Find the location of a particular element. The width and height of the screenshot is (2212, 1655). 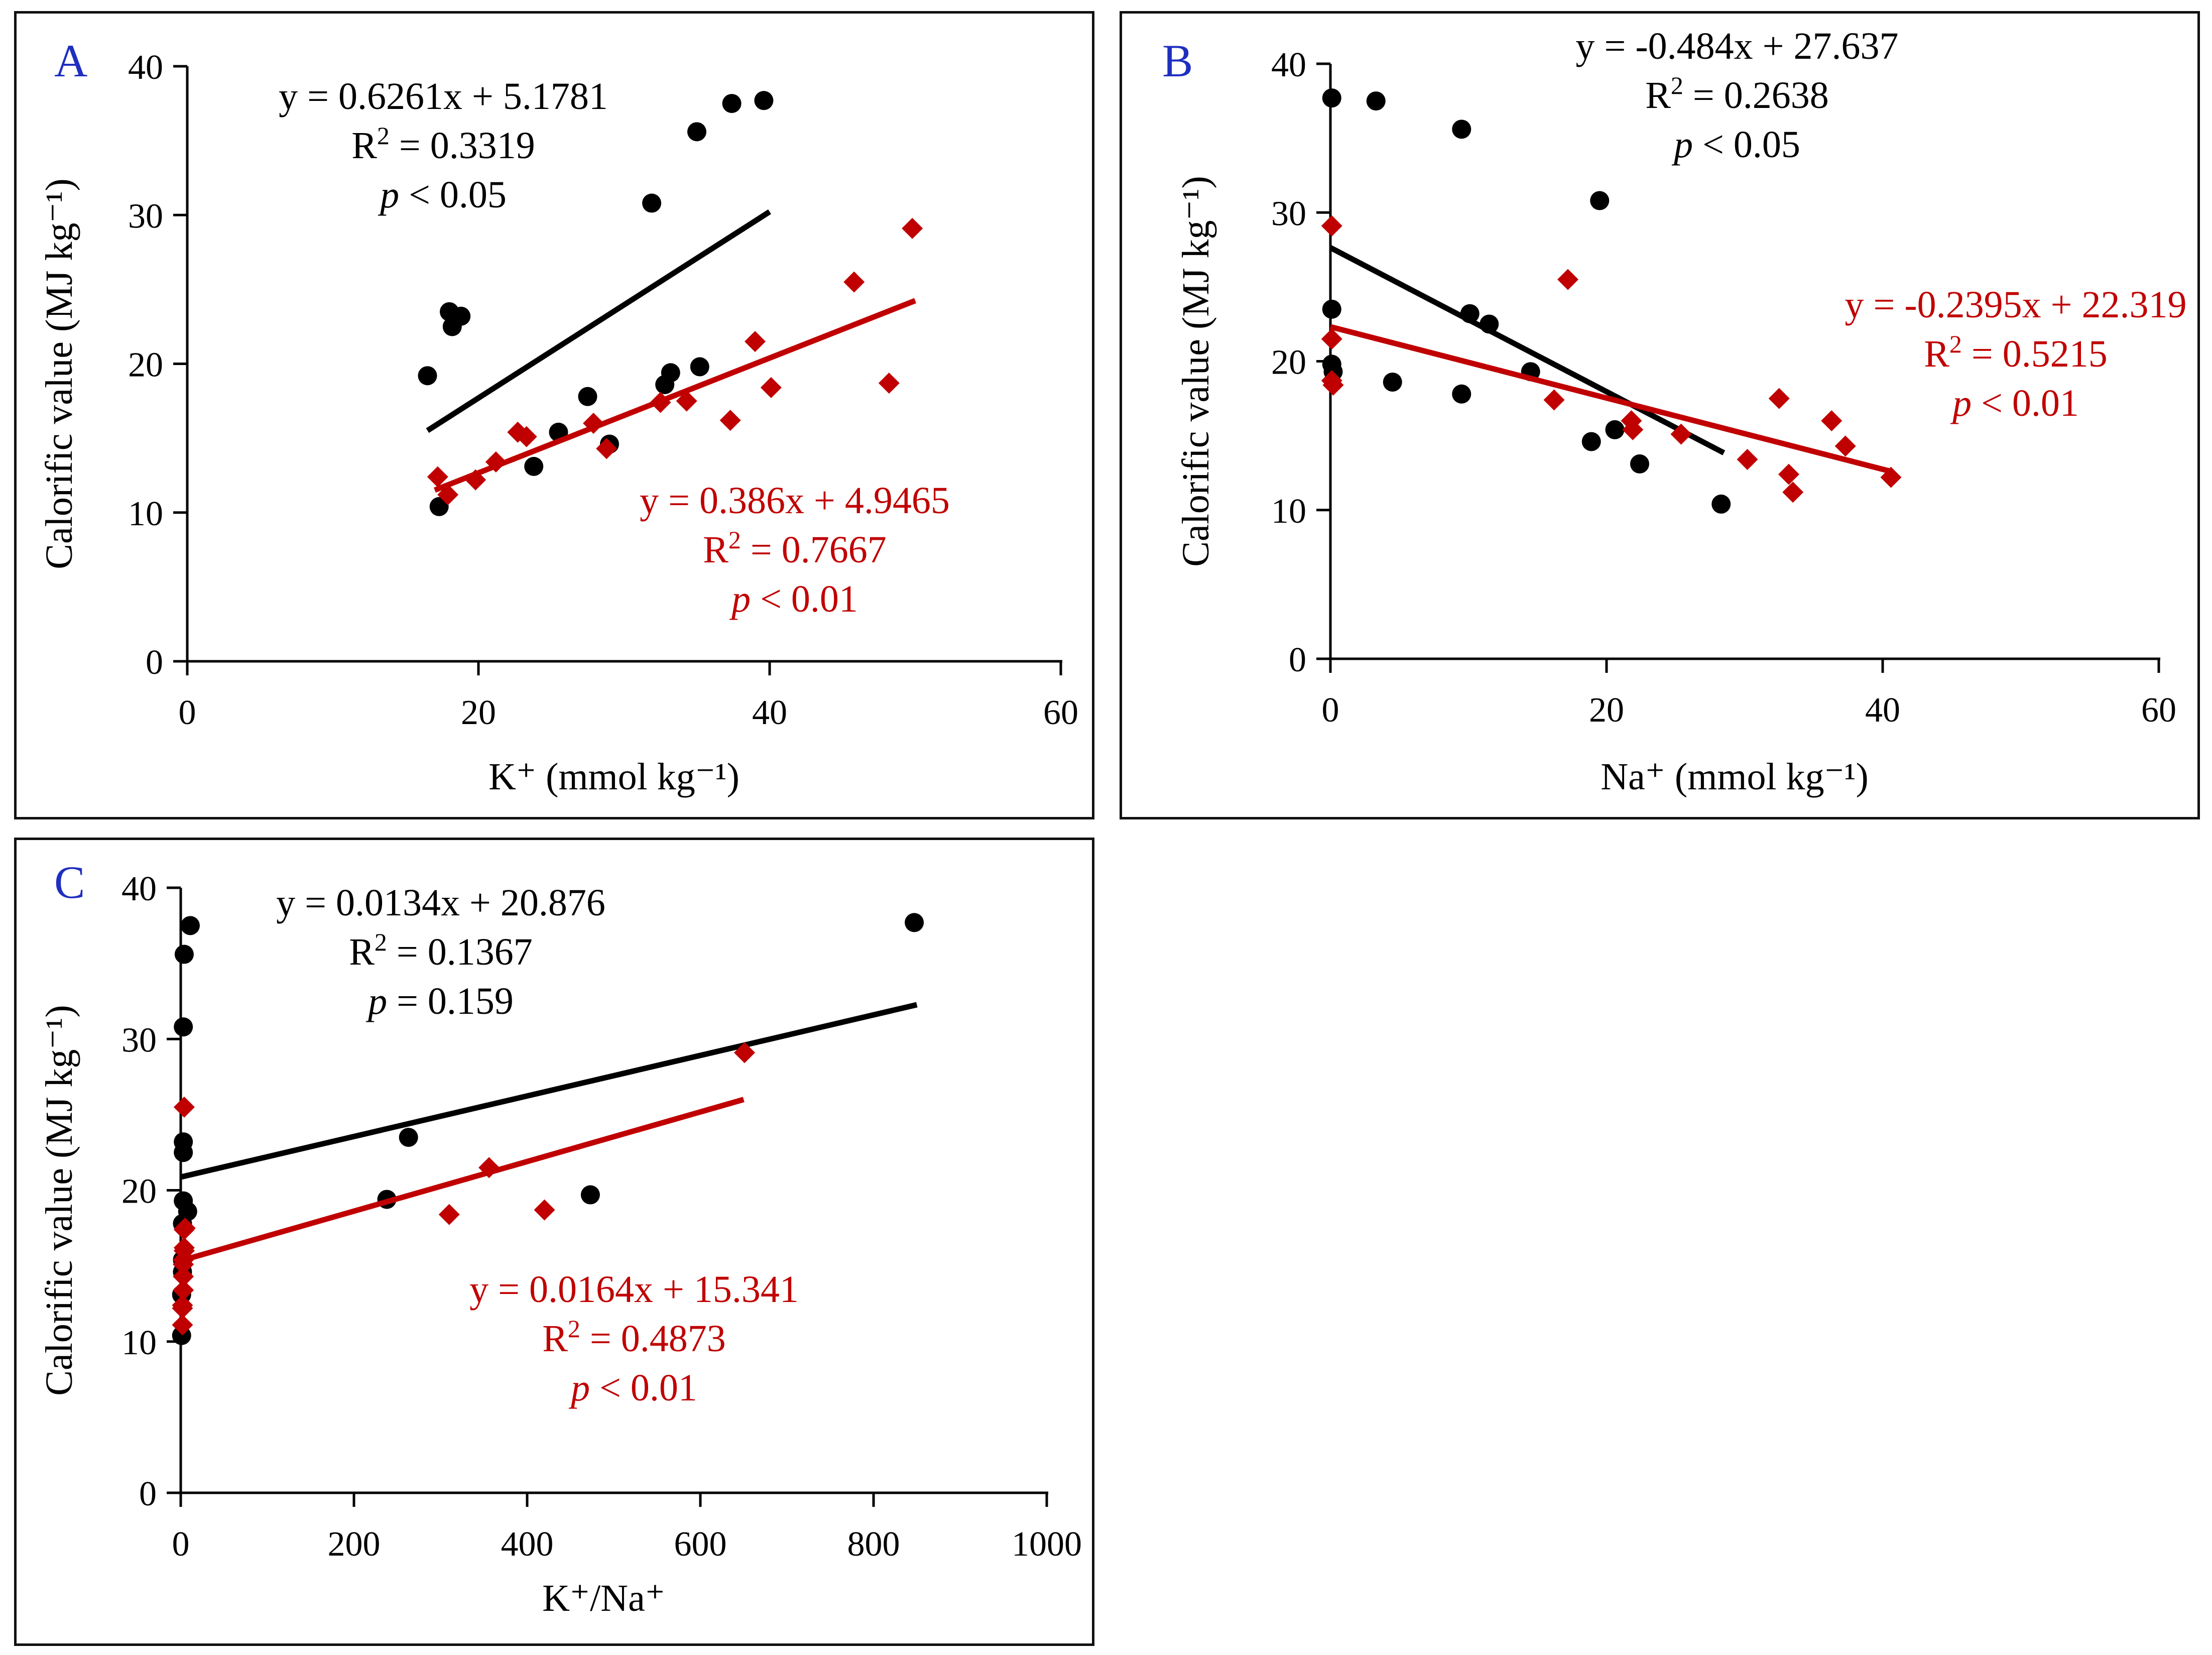

r-squared-value: = 0.1367 is located at coordinates (460, 952).